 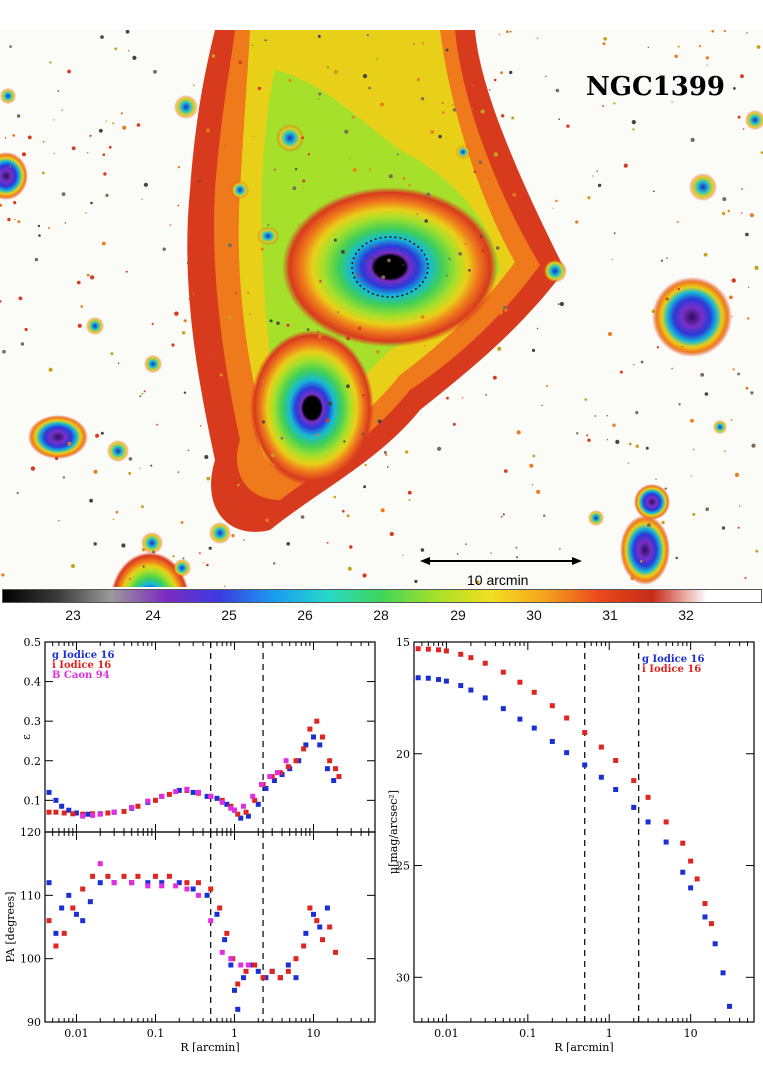 What do you see at coordinates (390, 267) in the screenshot?
I see `ngc1399-core` at bounding box center [390, 267].